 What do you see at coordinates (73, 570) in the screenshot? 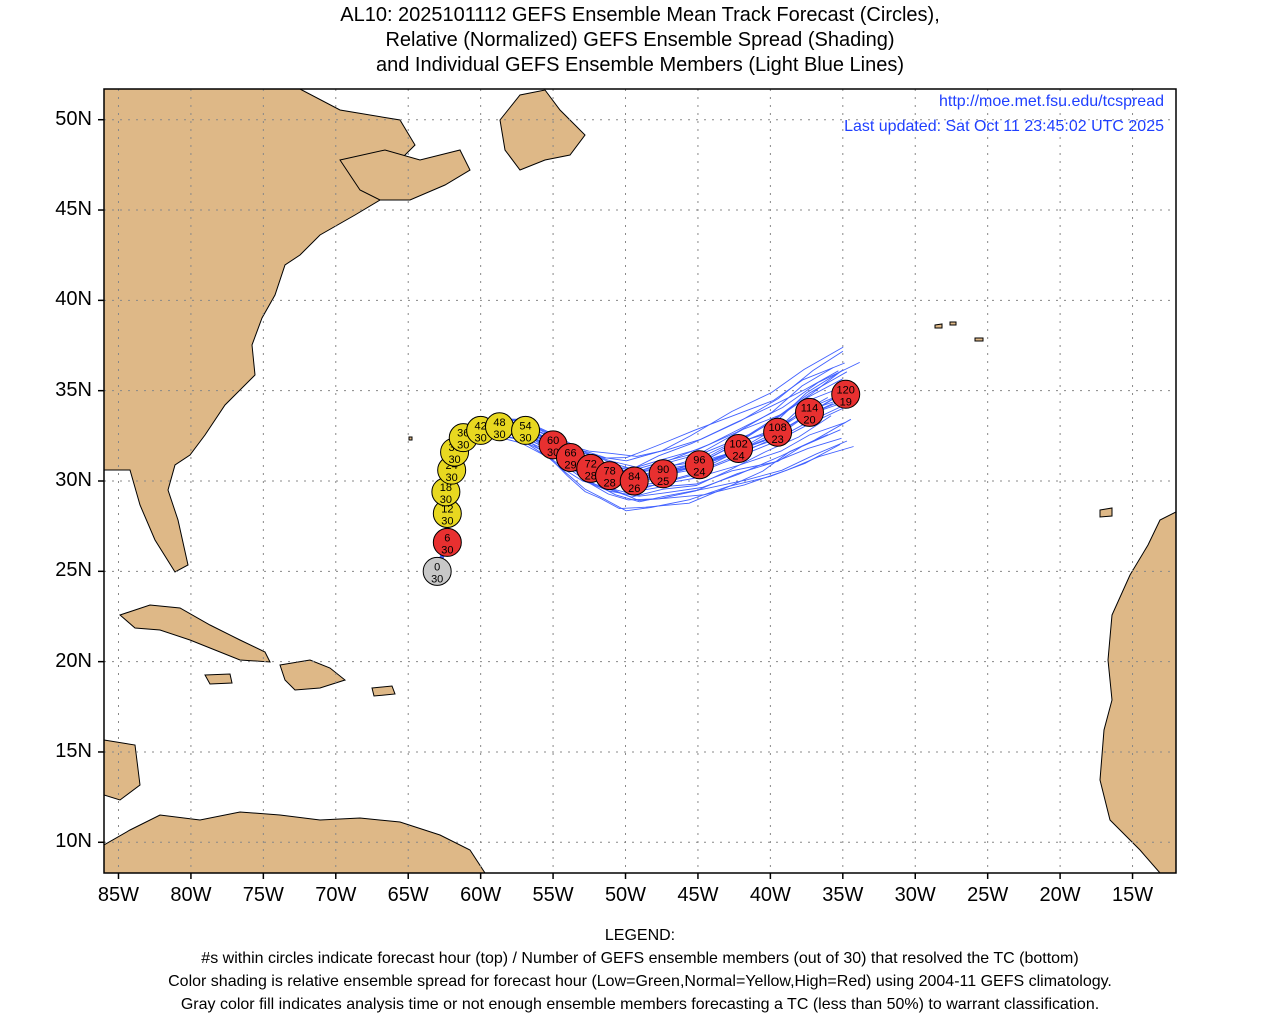
I see `lat-label: 25N` at bounding box center [73, 570].